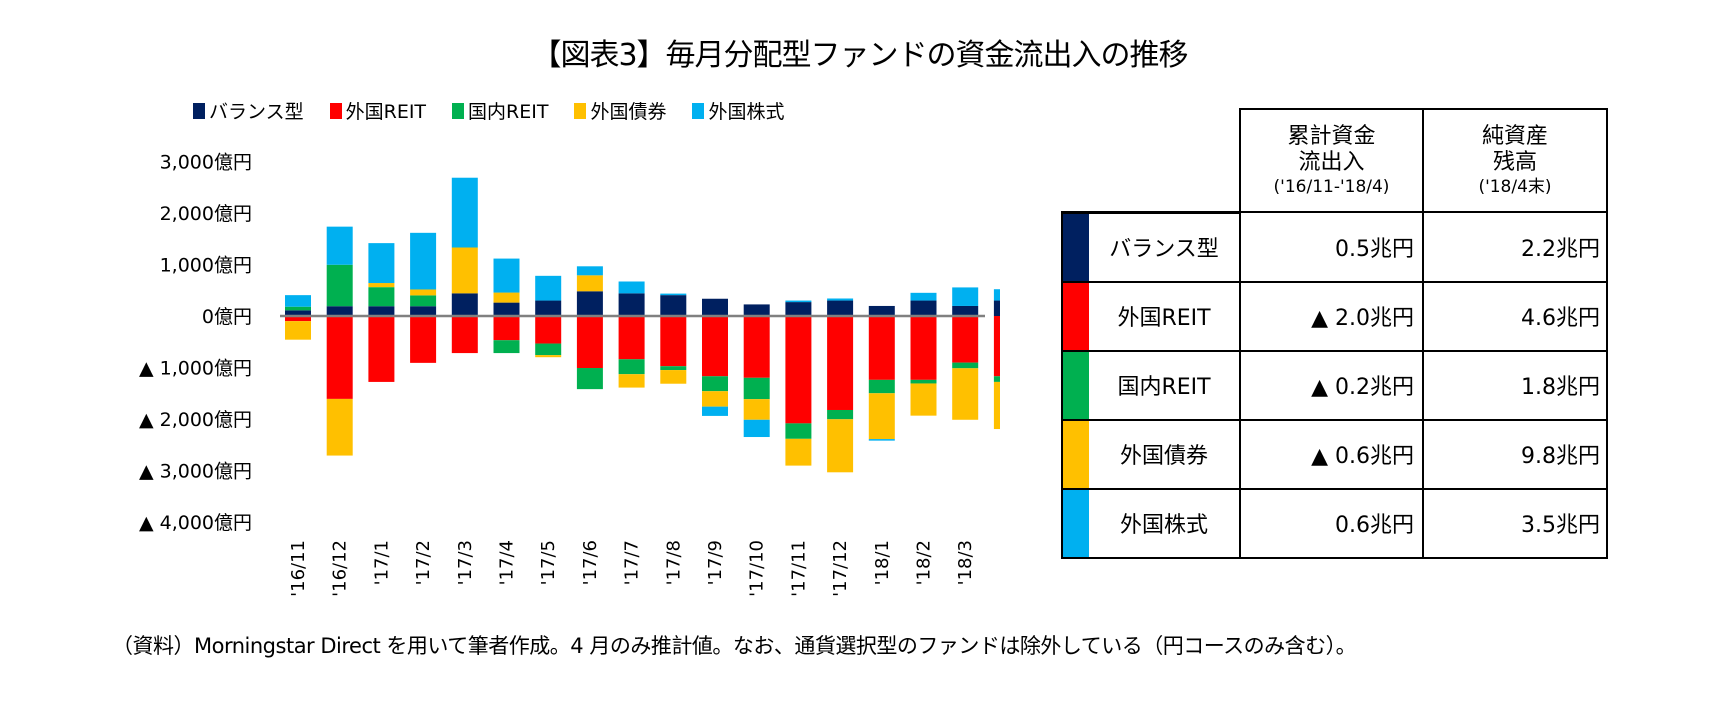 The width and height of the screenshot is (1719, 708). I want to click on header-cumulative-flow: 累計資金 流出入 ('16/11-'18/4), so click(1331, 160).